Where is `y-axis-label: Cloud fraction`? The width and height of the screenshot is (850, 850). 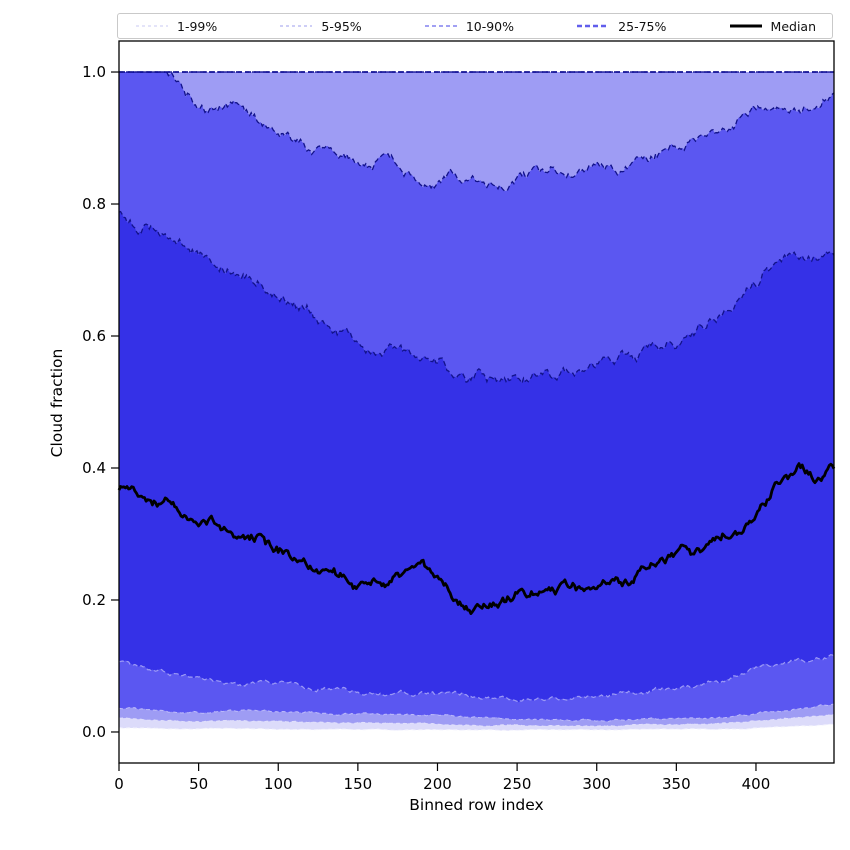 y-axis-label: Cloud fraction is located at coordinates (57, 403).